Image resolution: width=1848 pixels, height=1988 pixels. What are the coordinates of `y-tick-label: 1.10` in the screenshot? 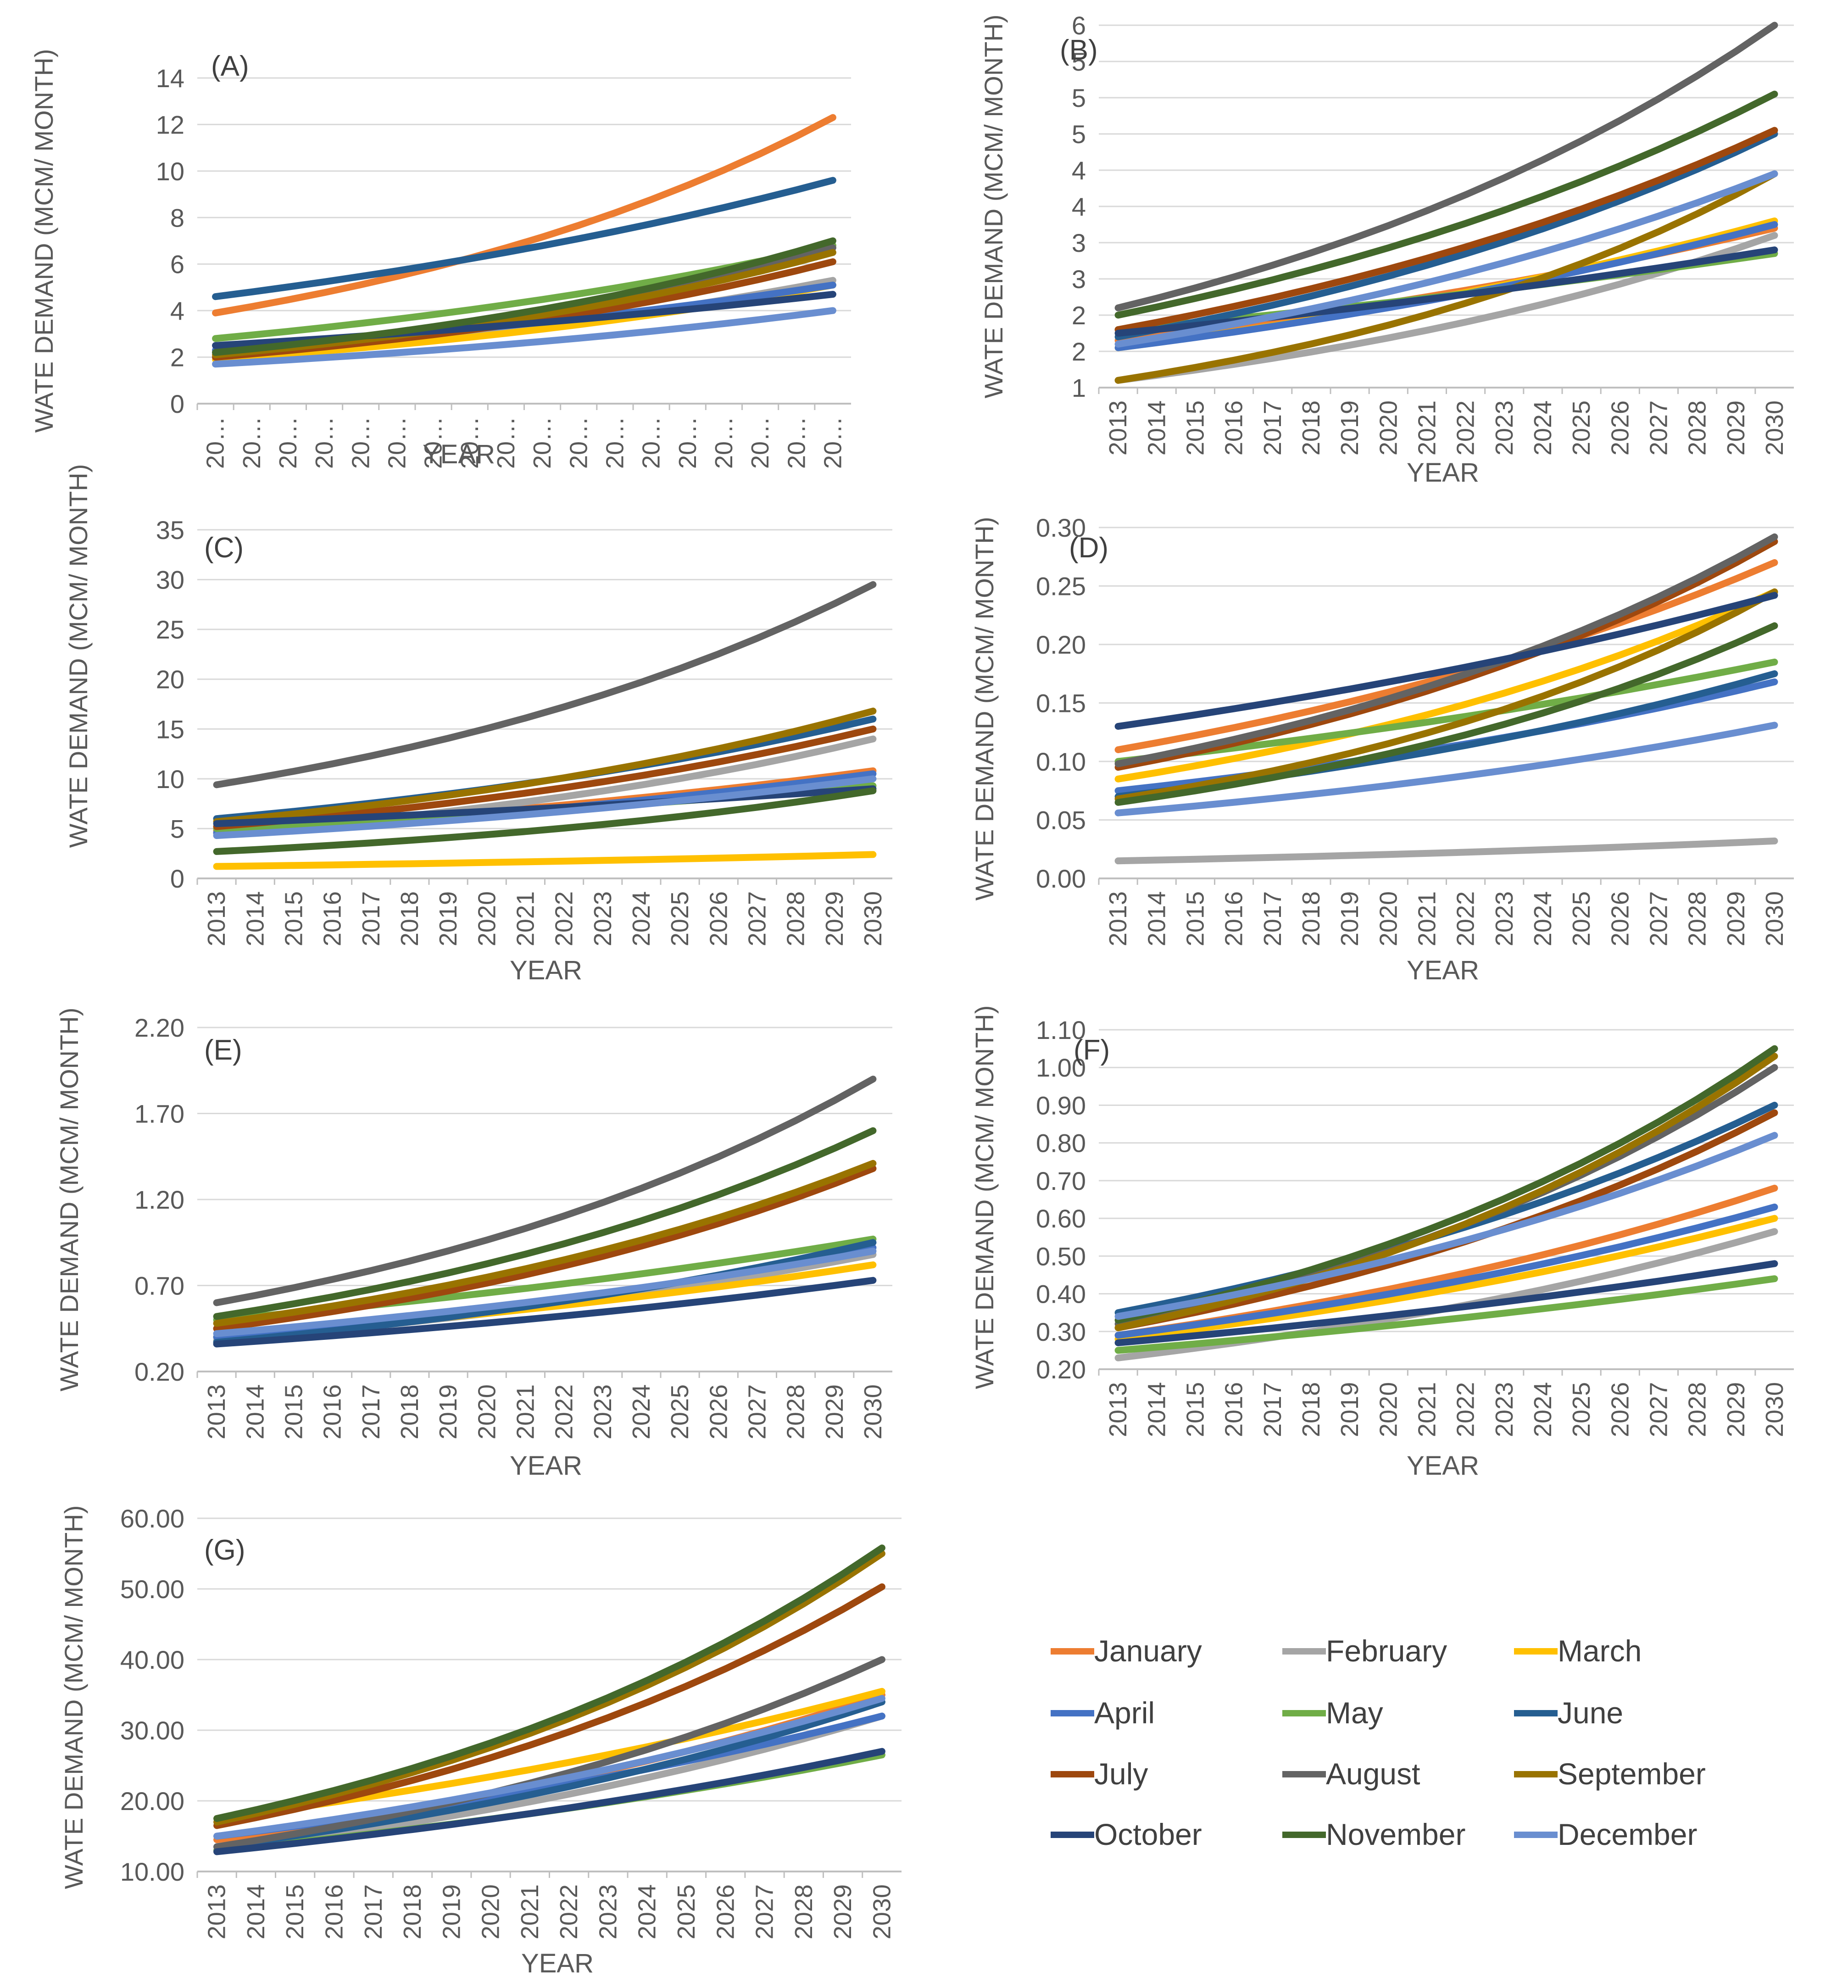 It's located at (1061, 1030).